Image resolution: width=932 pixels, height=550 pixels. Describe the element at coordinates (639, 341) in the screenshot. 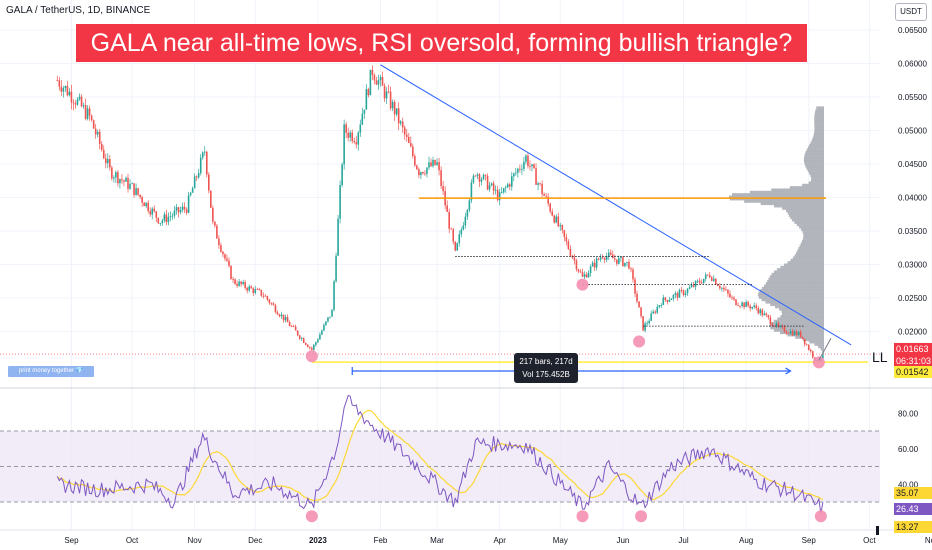

I see `pivot-marker` at that location.